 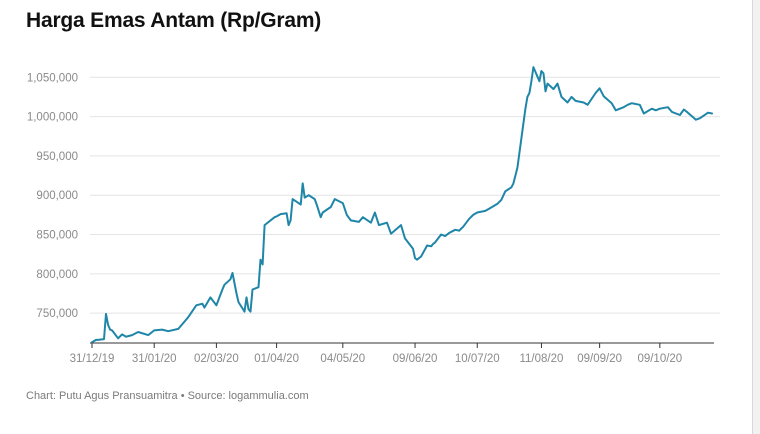 I want to click on page-margin, so click(x=756, y=217).